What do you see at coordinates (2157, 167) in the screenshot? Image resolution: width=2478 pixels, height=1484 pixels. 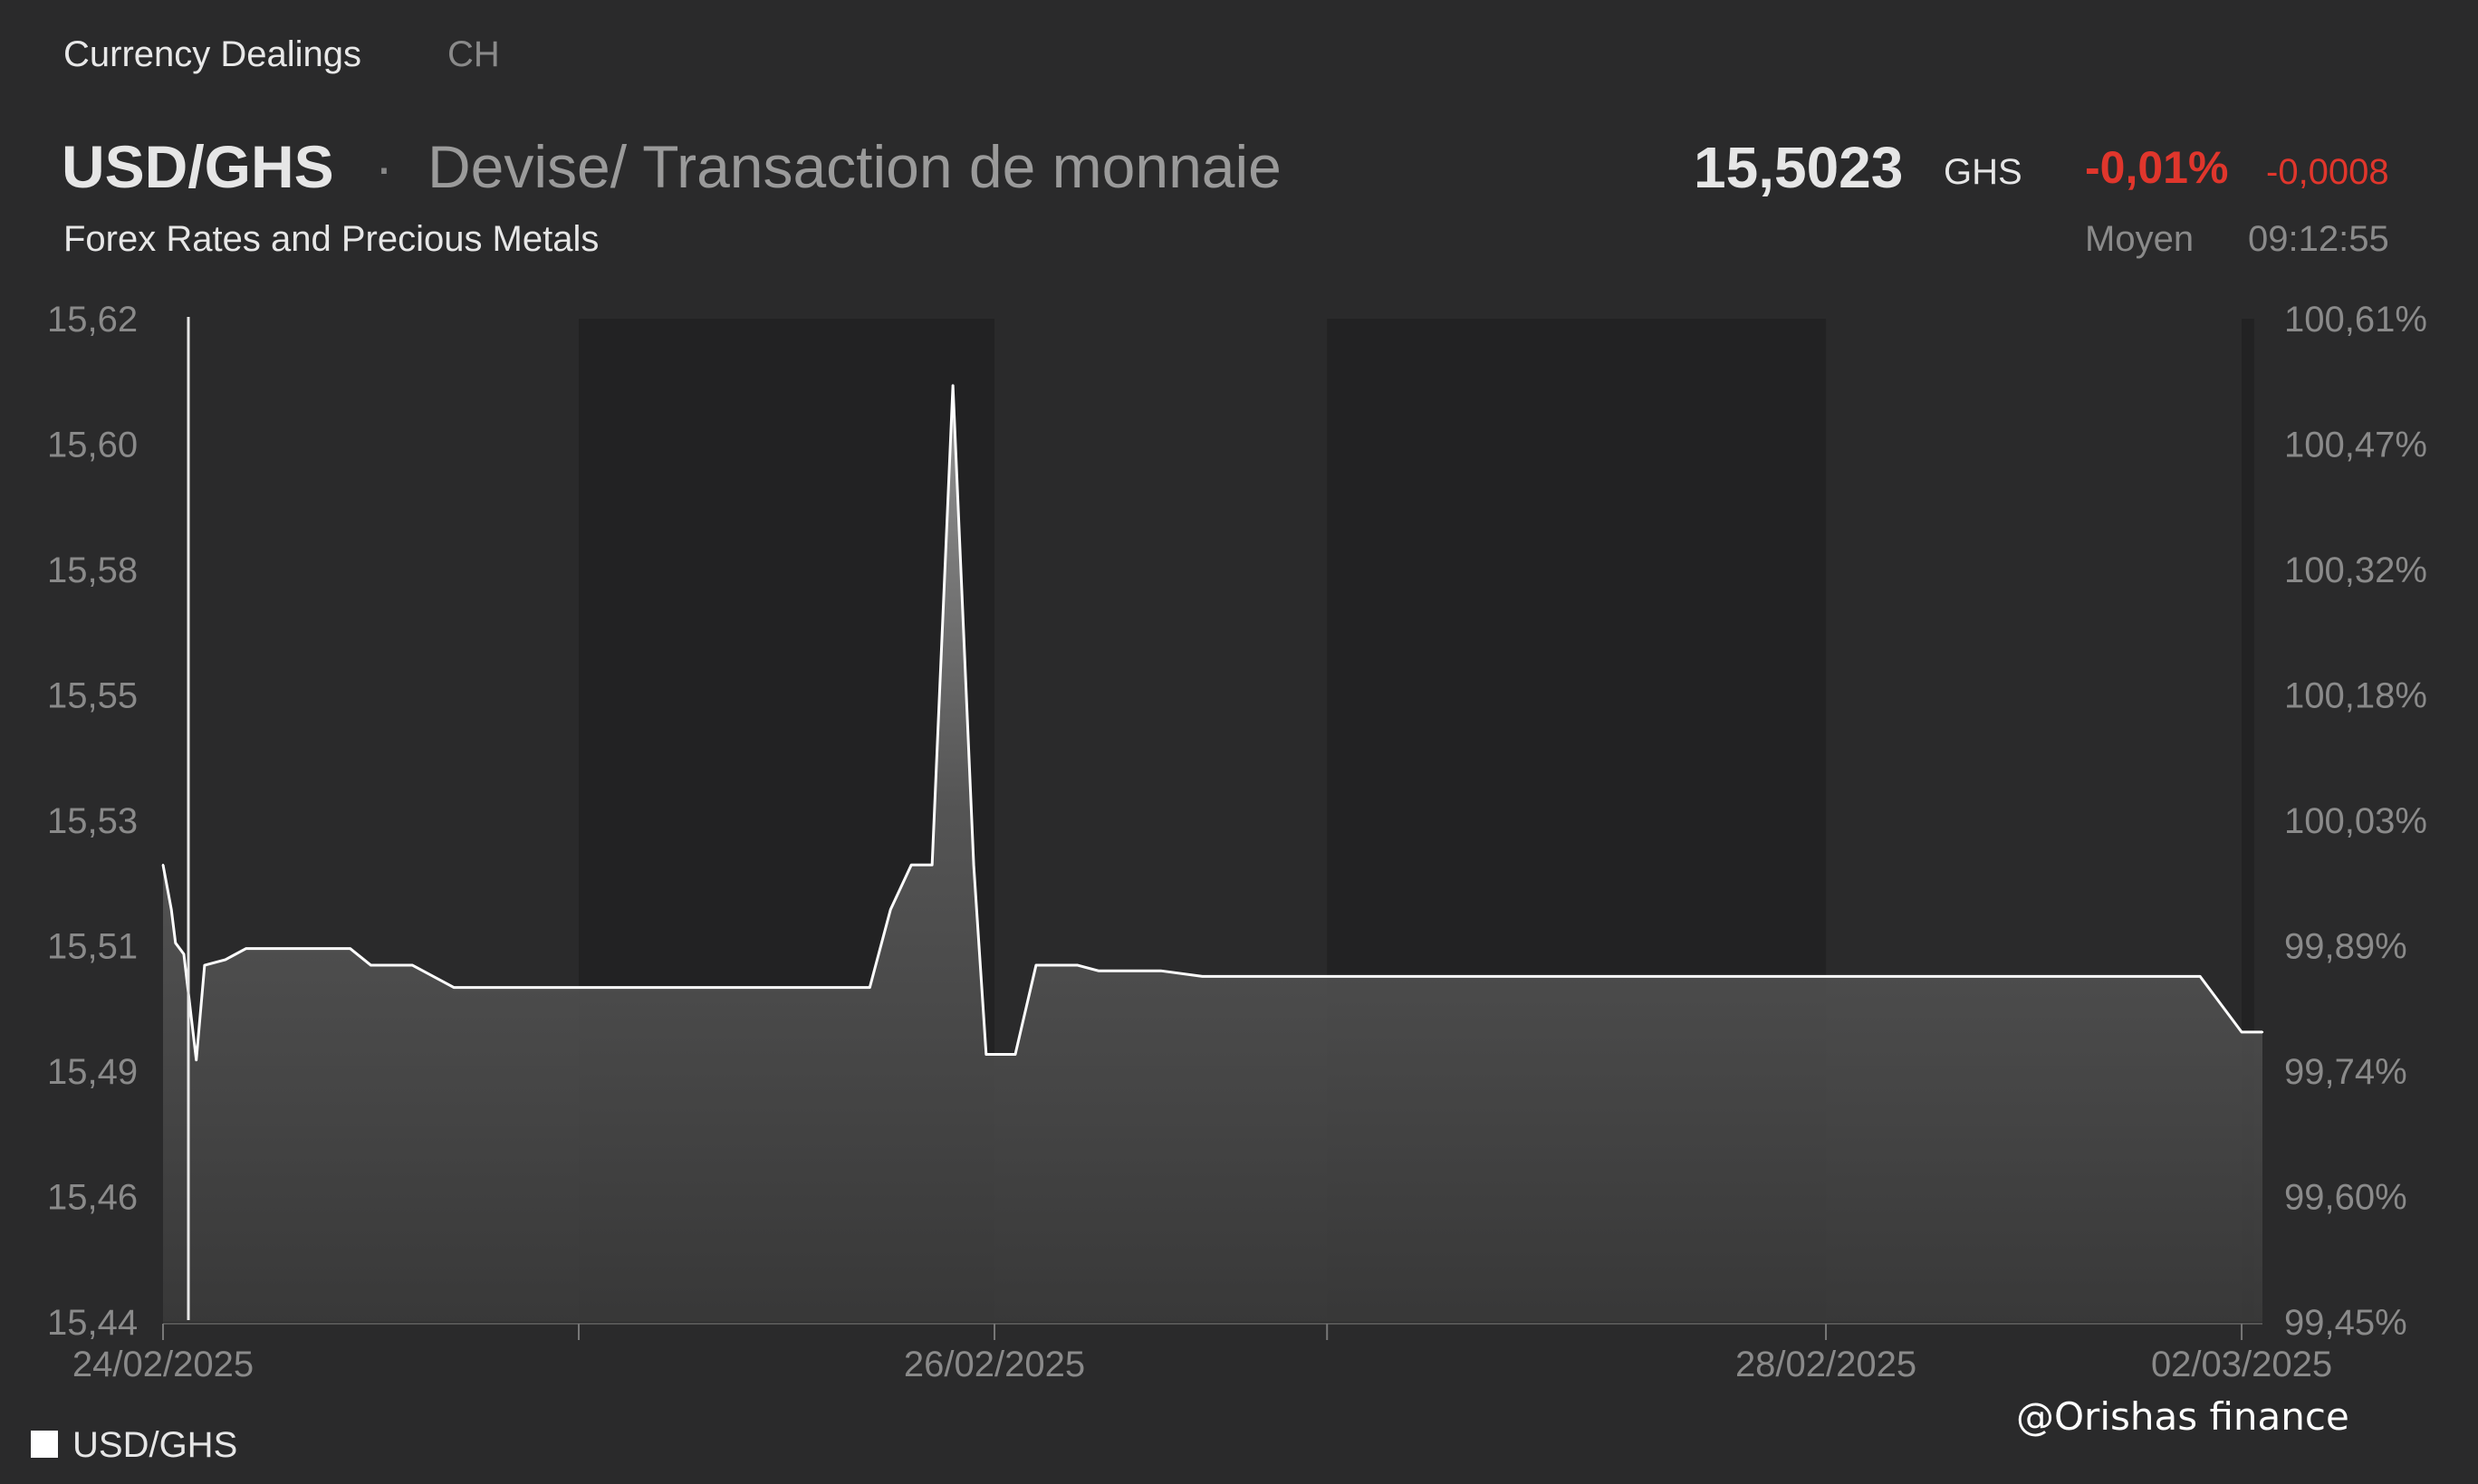 I see `percent-change: -0,01%` at bounding box center [2157, 167].